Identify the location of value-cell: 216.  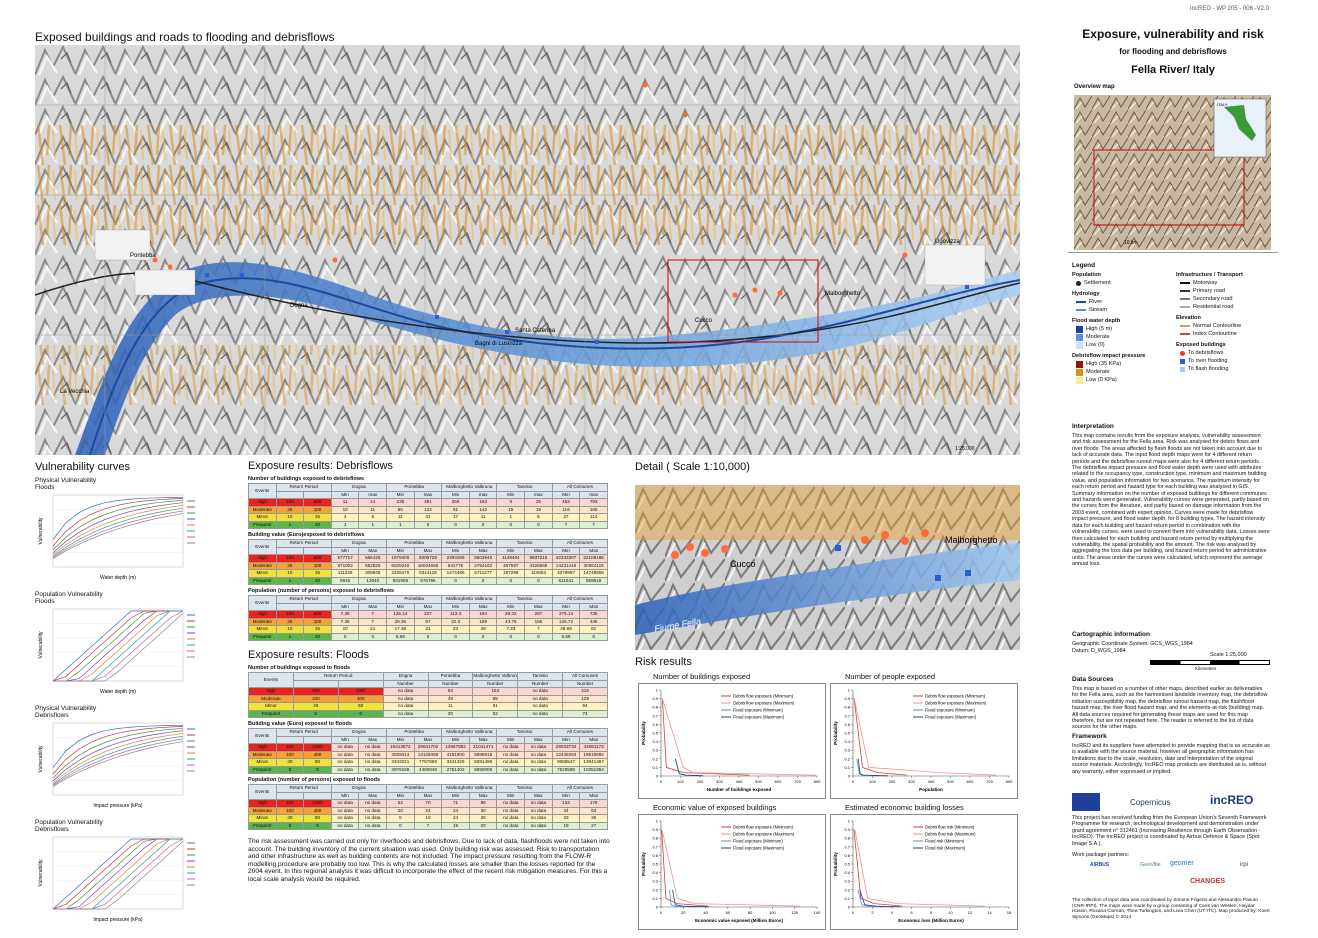
(585, 691).